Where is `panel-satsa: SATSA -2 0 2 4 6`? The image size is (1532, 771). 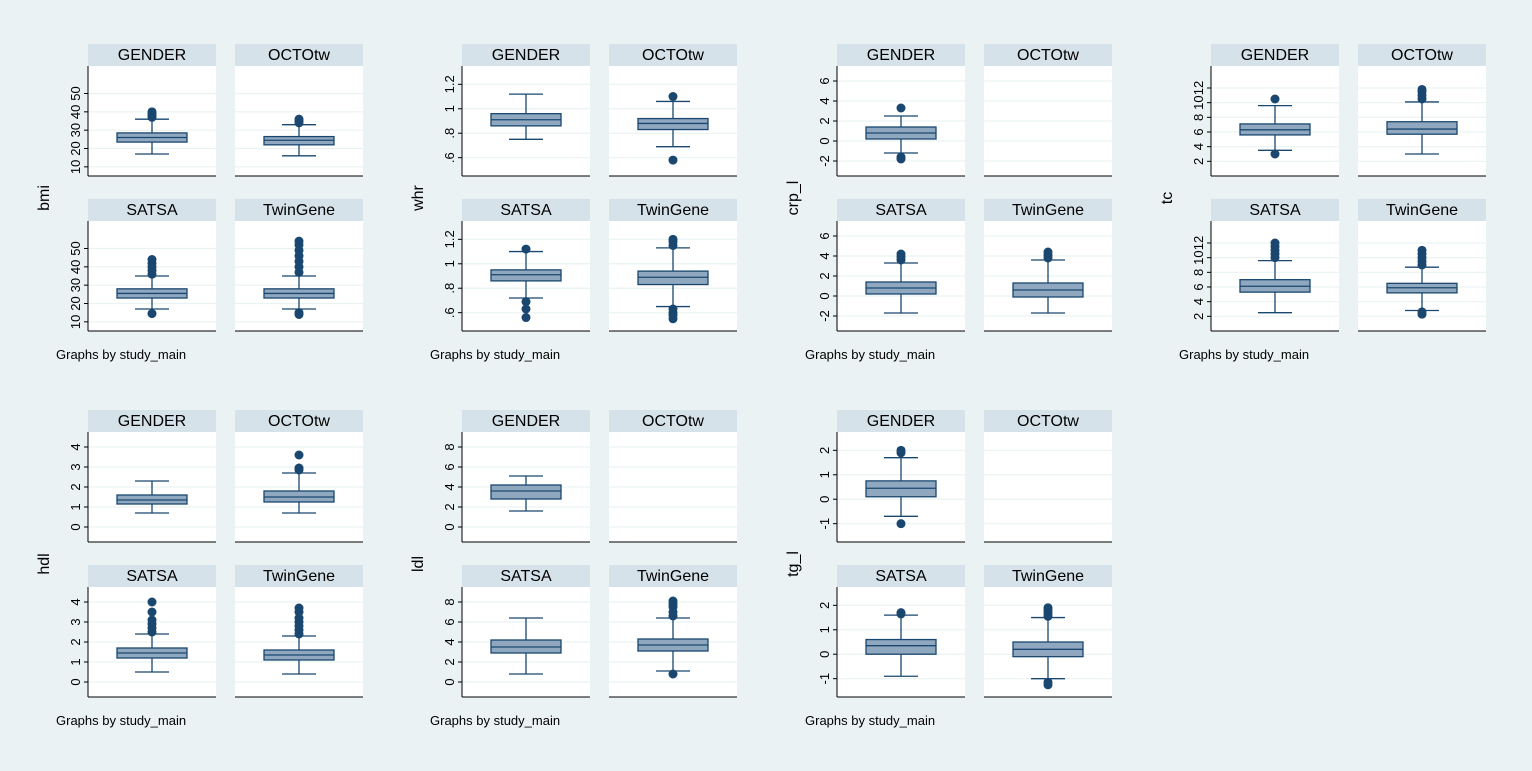
panel-satsa: SATSA -2 0 2 4 6 is located at coordinates (891, 265).